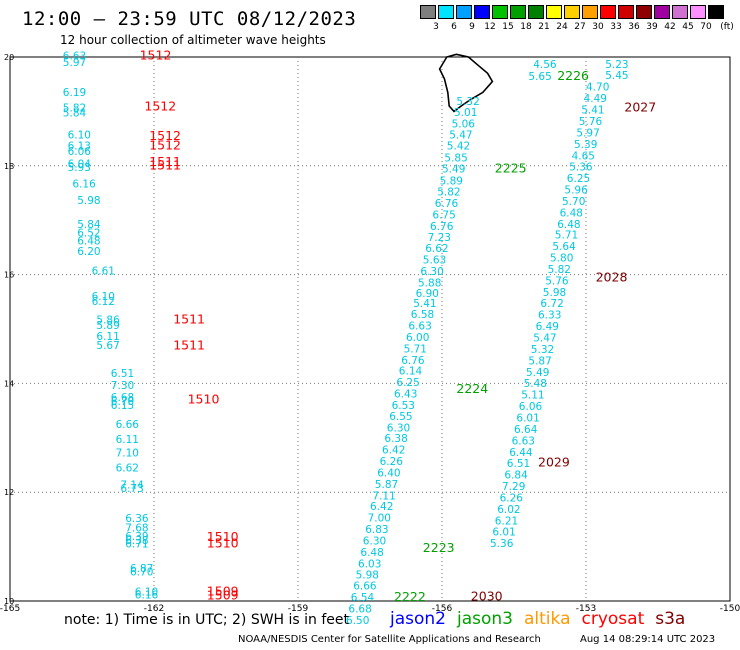 This screenshot has width=740, height=650. I want to click on legend-label: 15, so click(508, 27).